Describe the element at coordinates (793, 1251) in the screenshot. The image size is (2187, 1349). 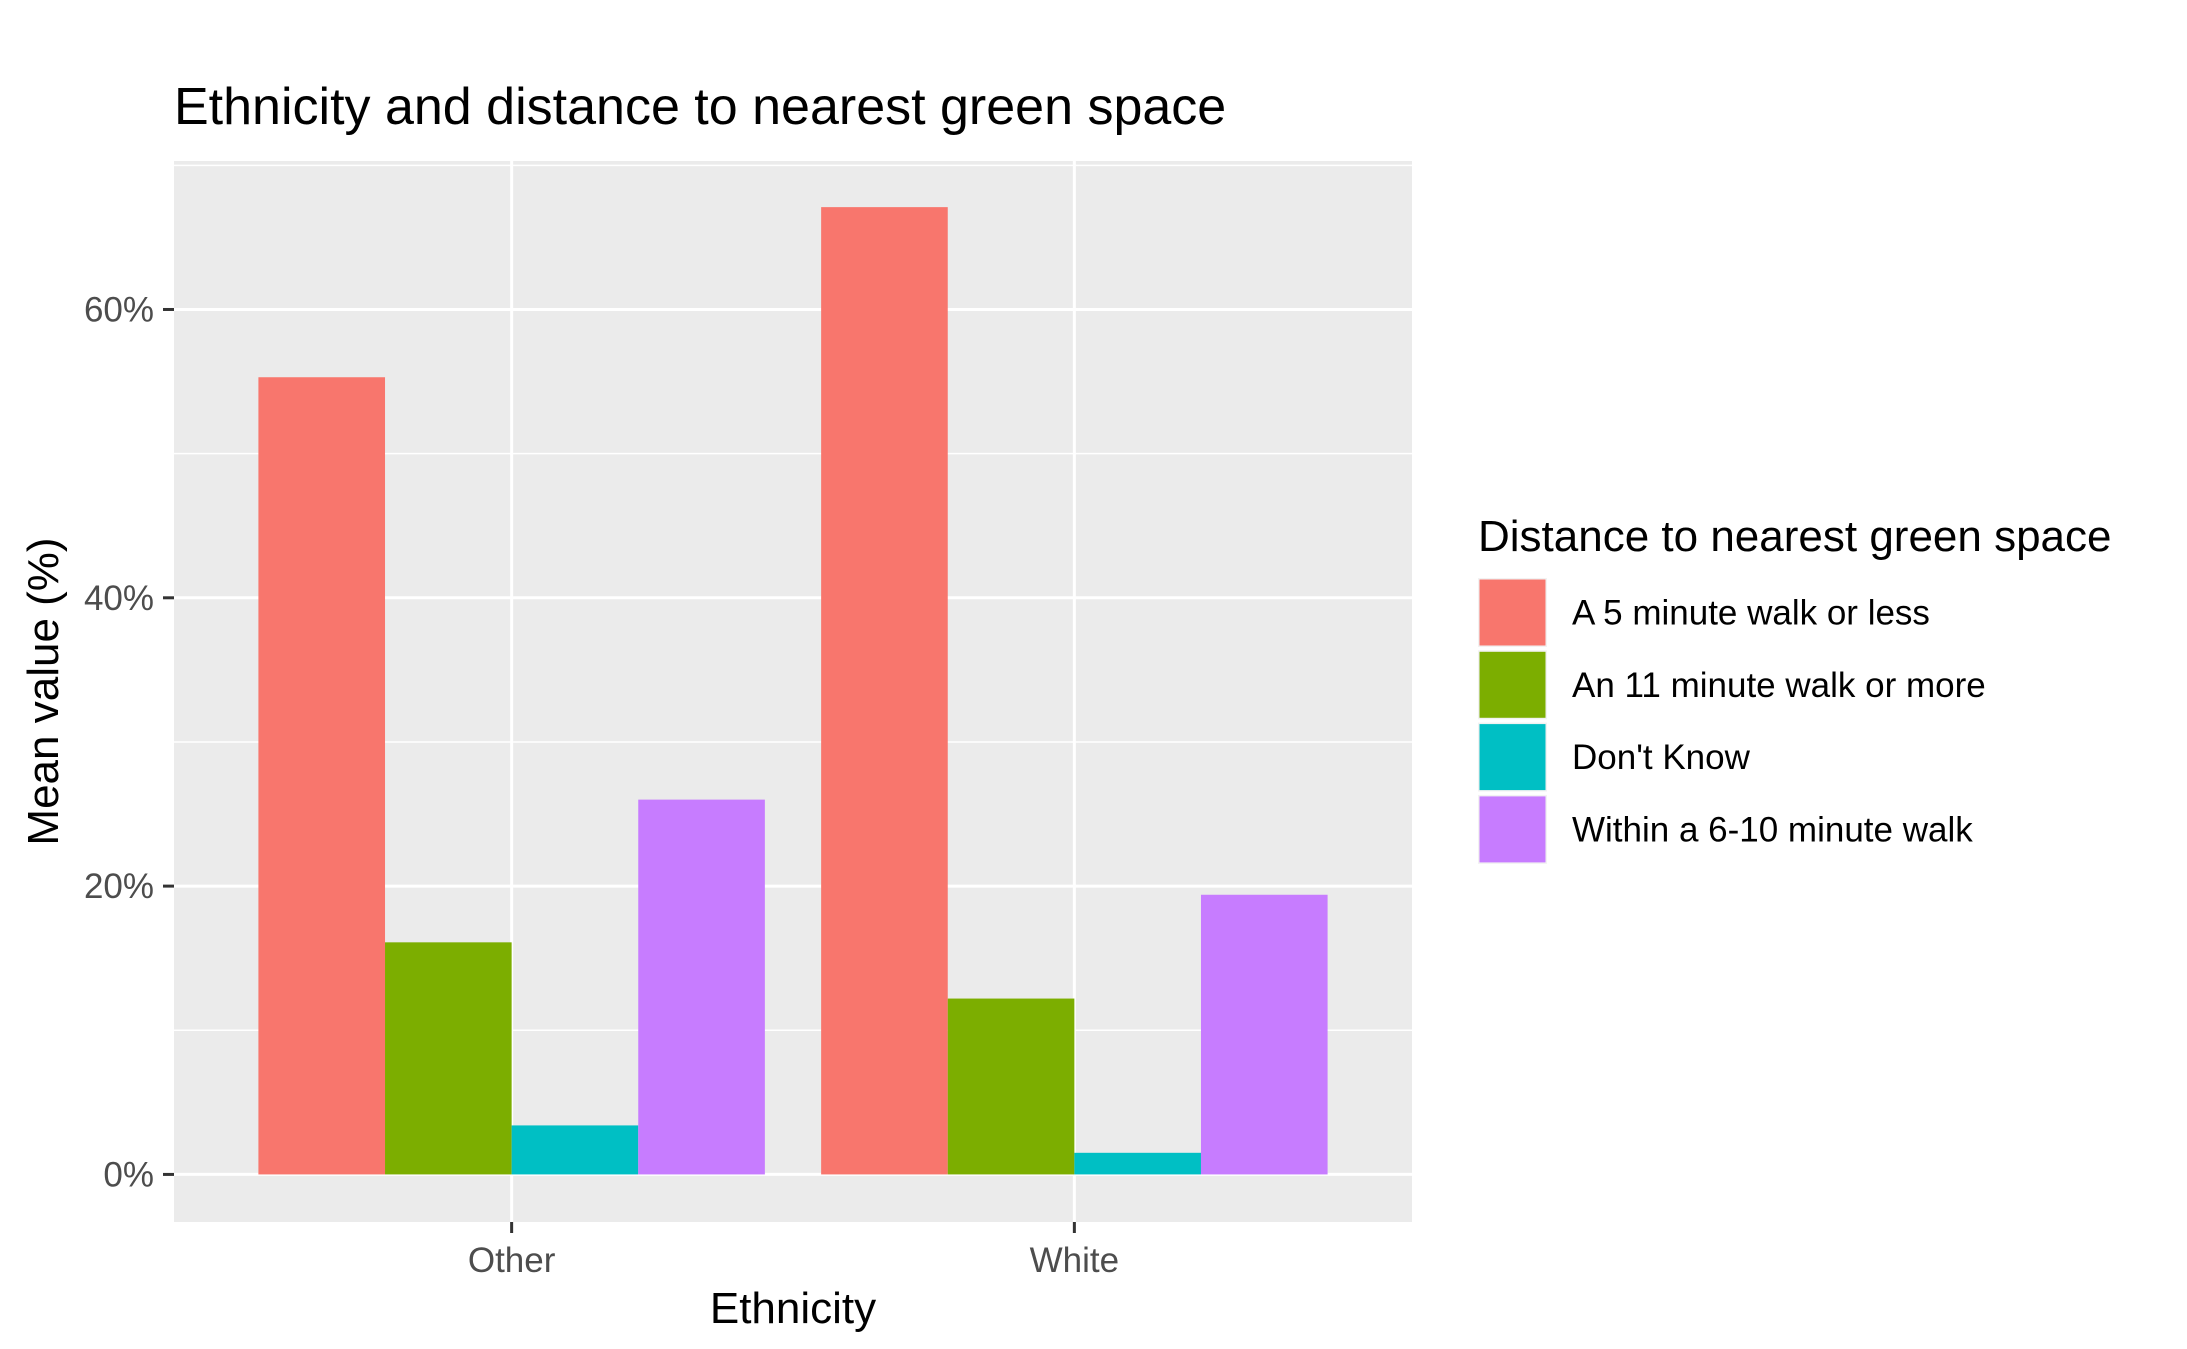
I see `x-axis: Other White` at that location.